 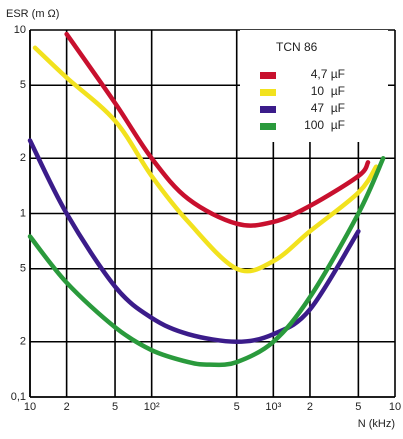 What do you see at coordinates (273, 407) in the screenshot?
I see `x-tick-label: 10³` at bounding box center [273, 407].